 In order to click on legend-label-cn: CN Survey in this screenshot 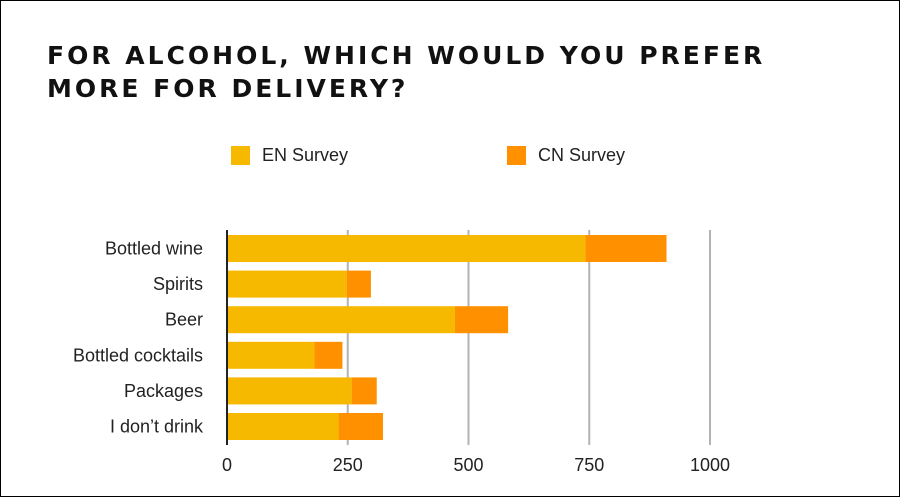, I will do `click(582, 155)`.